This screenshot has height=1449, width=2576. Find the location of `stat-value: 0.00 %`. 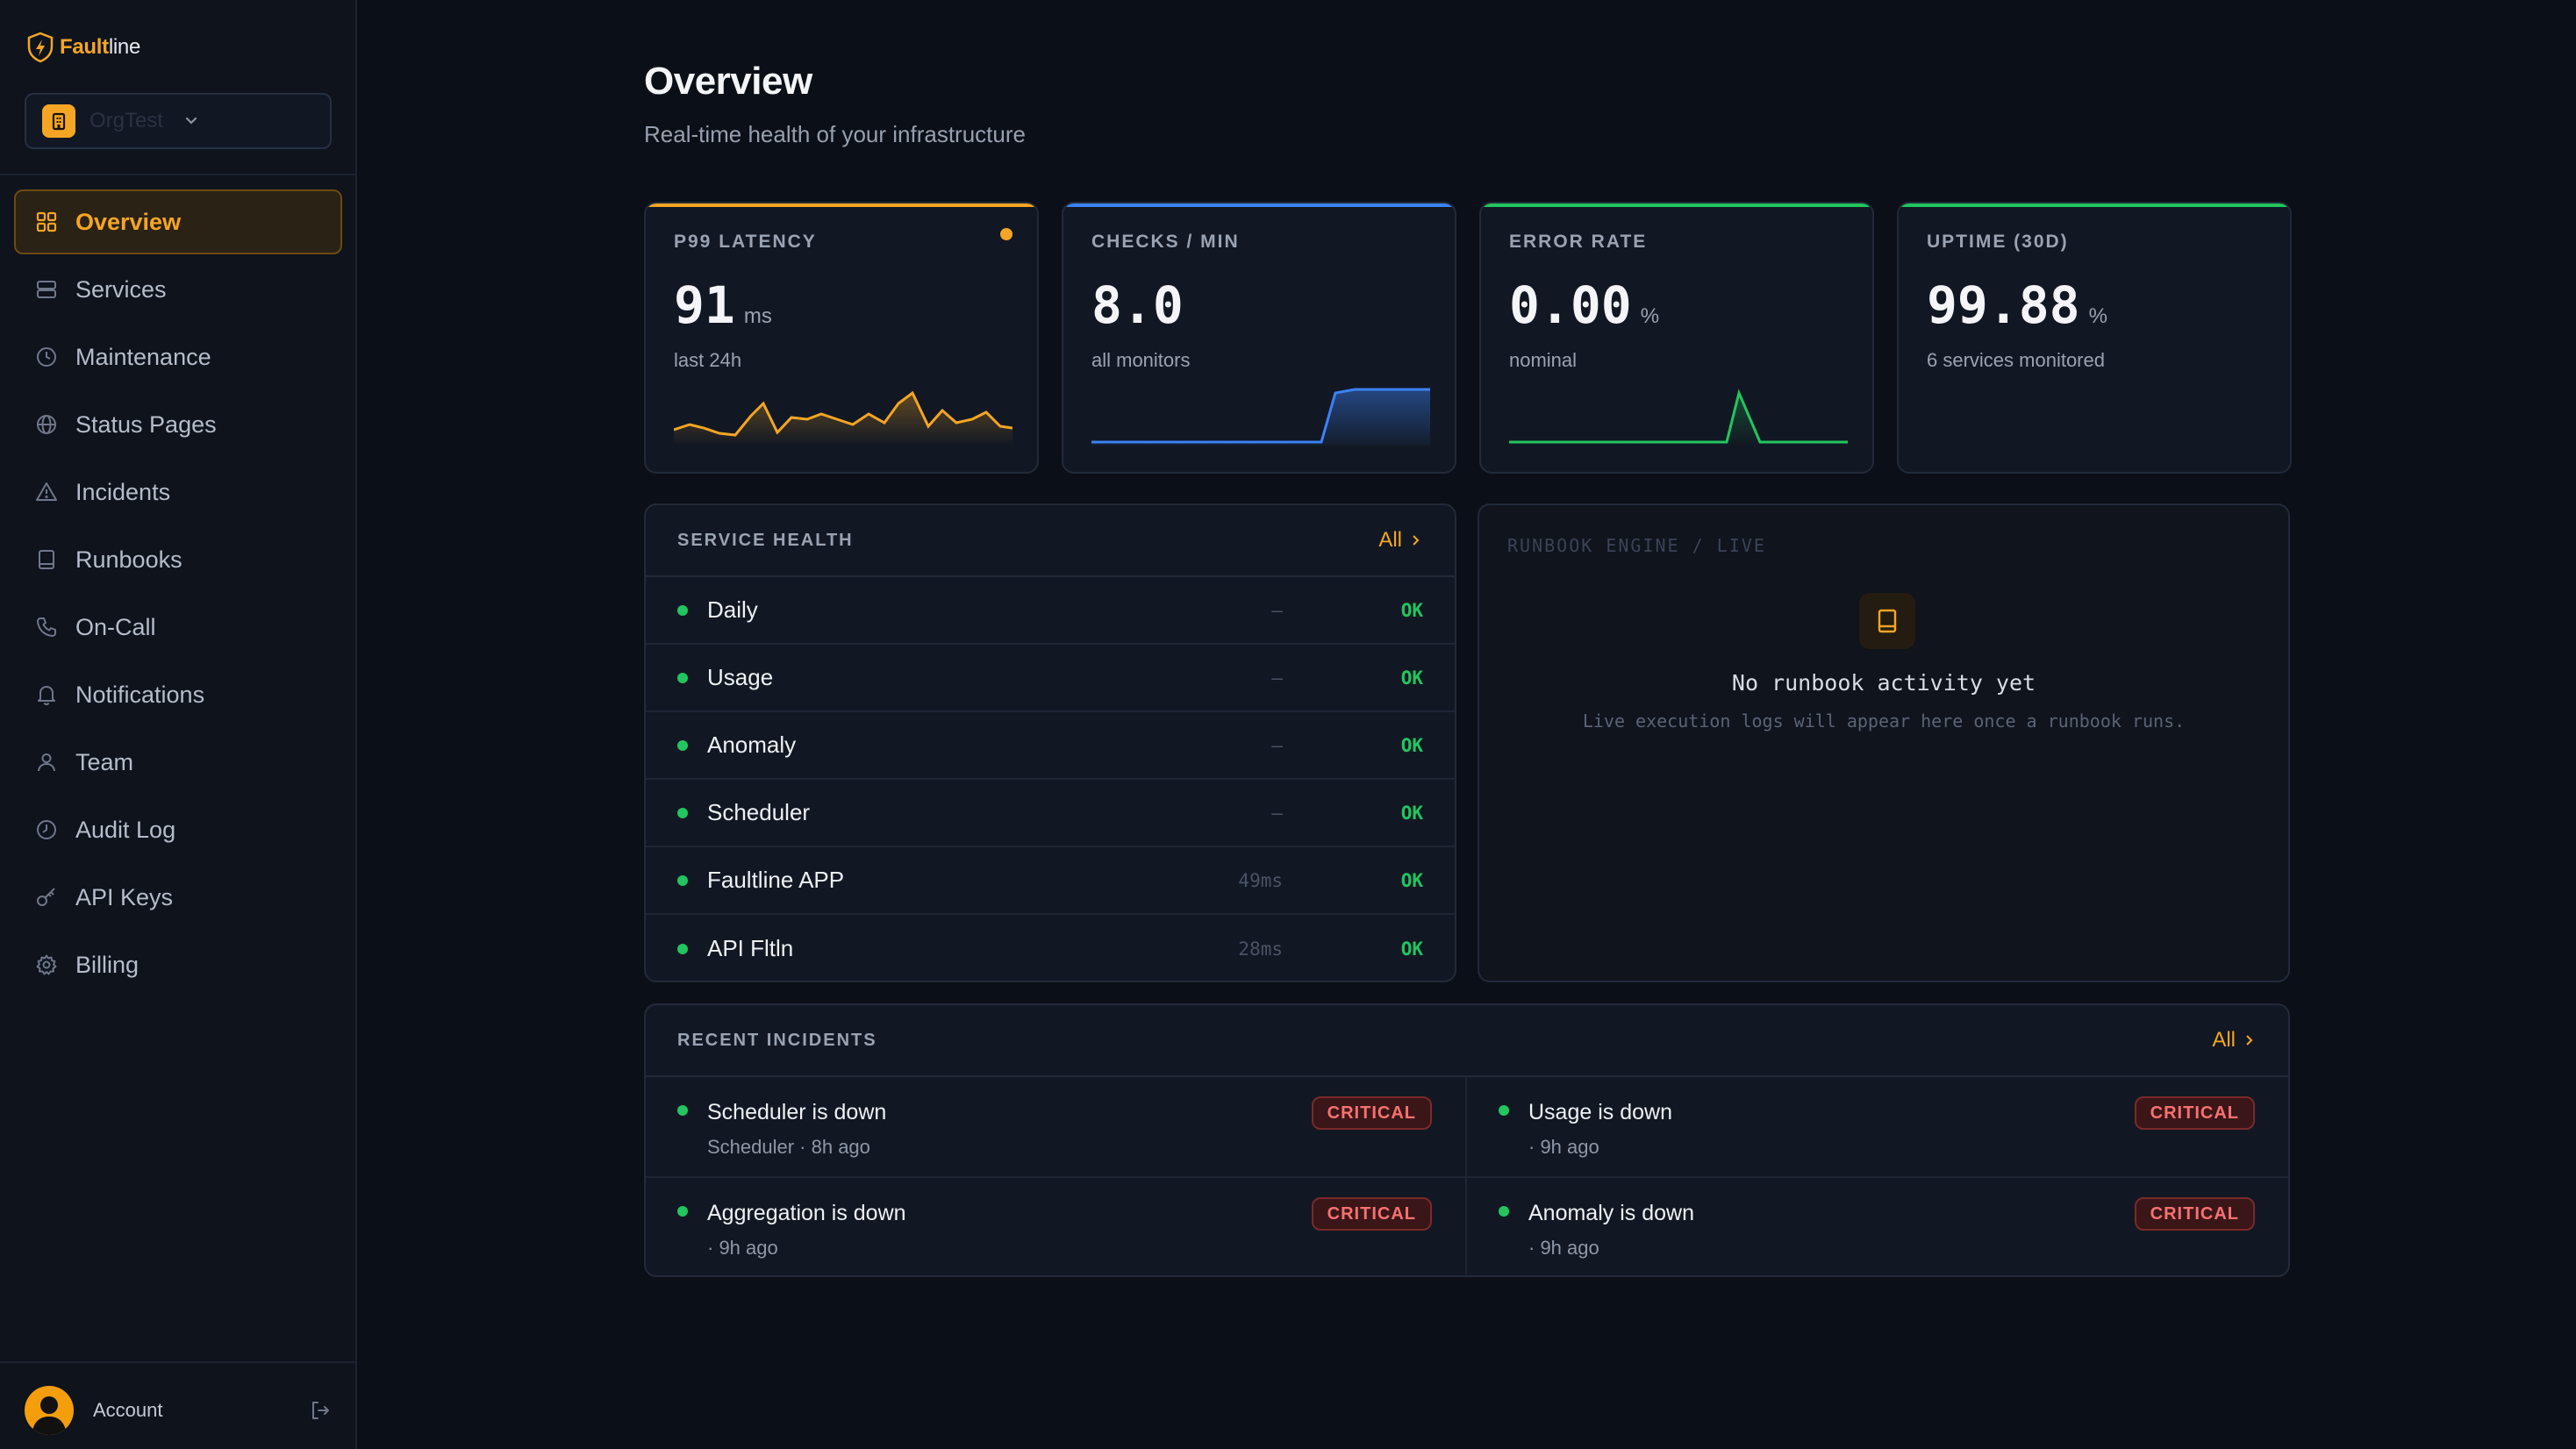

stat-value: 0.00 % is located at coordinates (1584, 305).